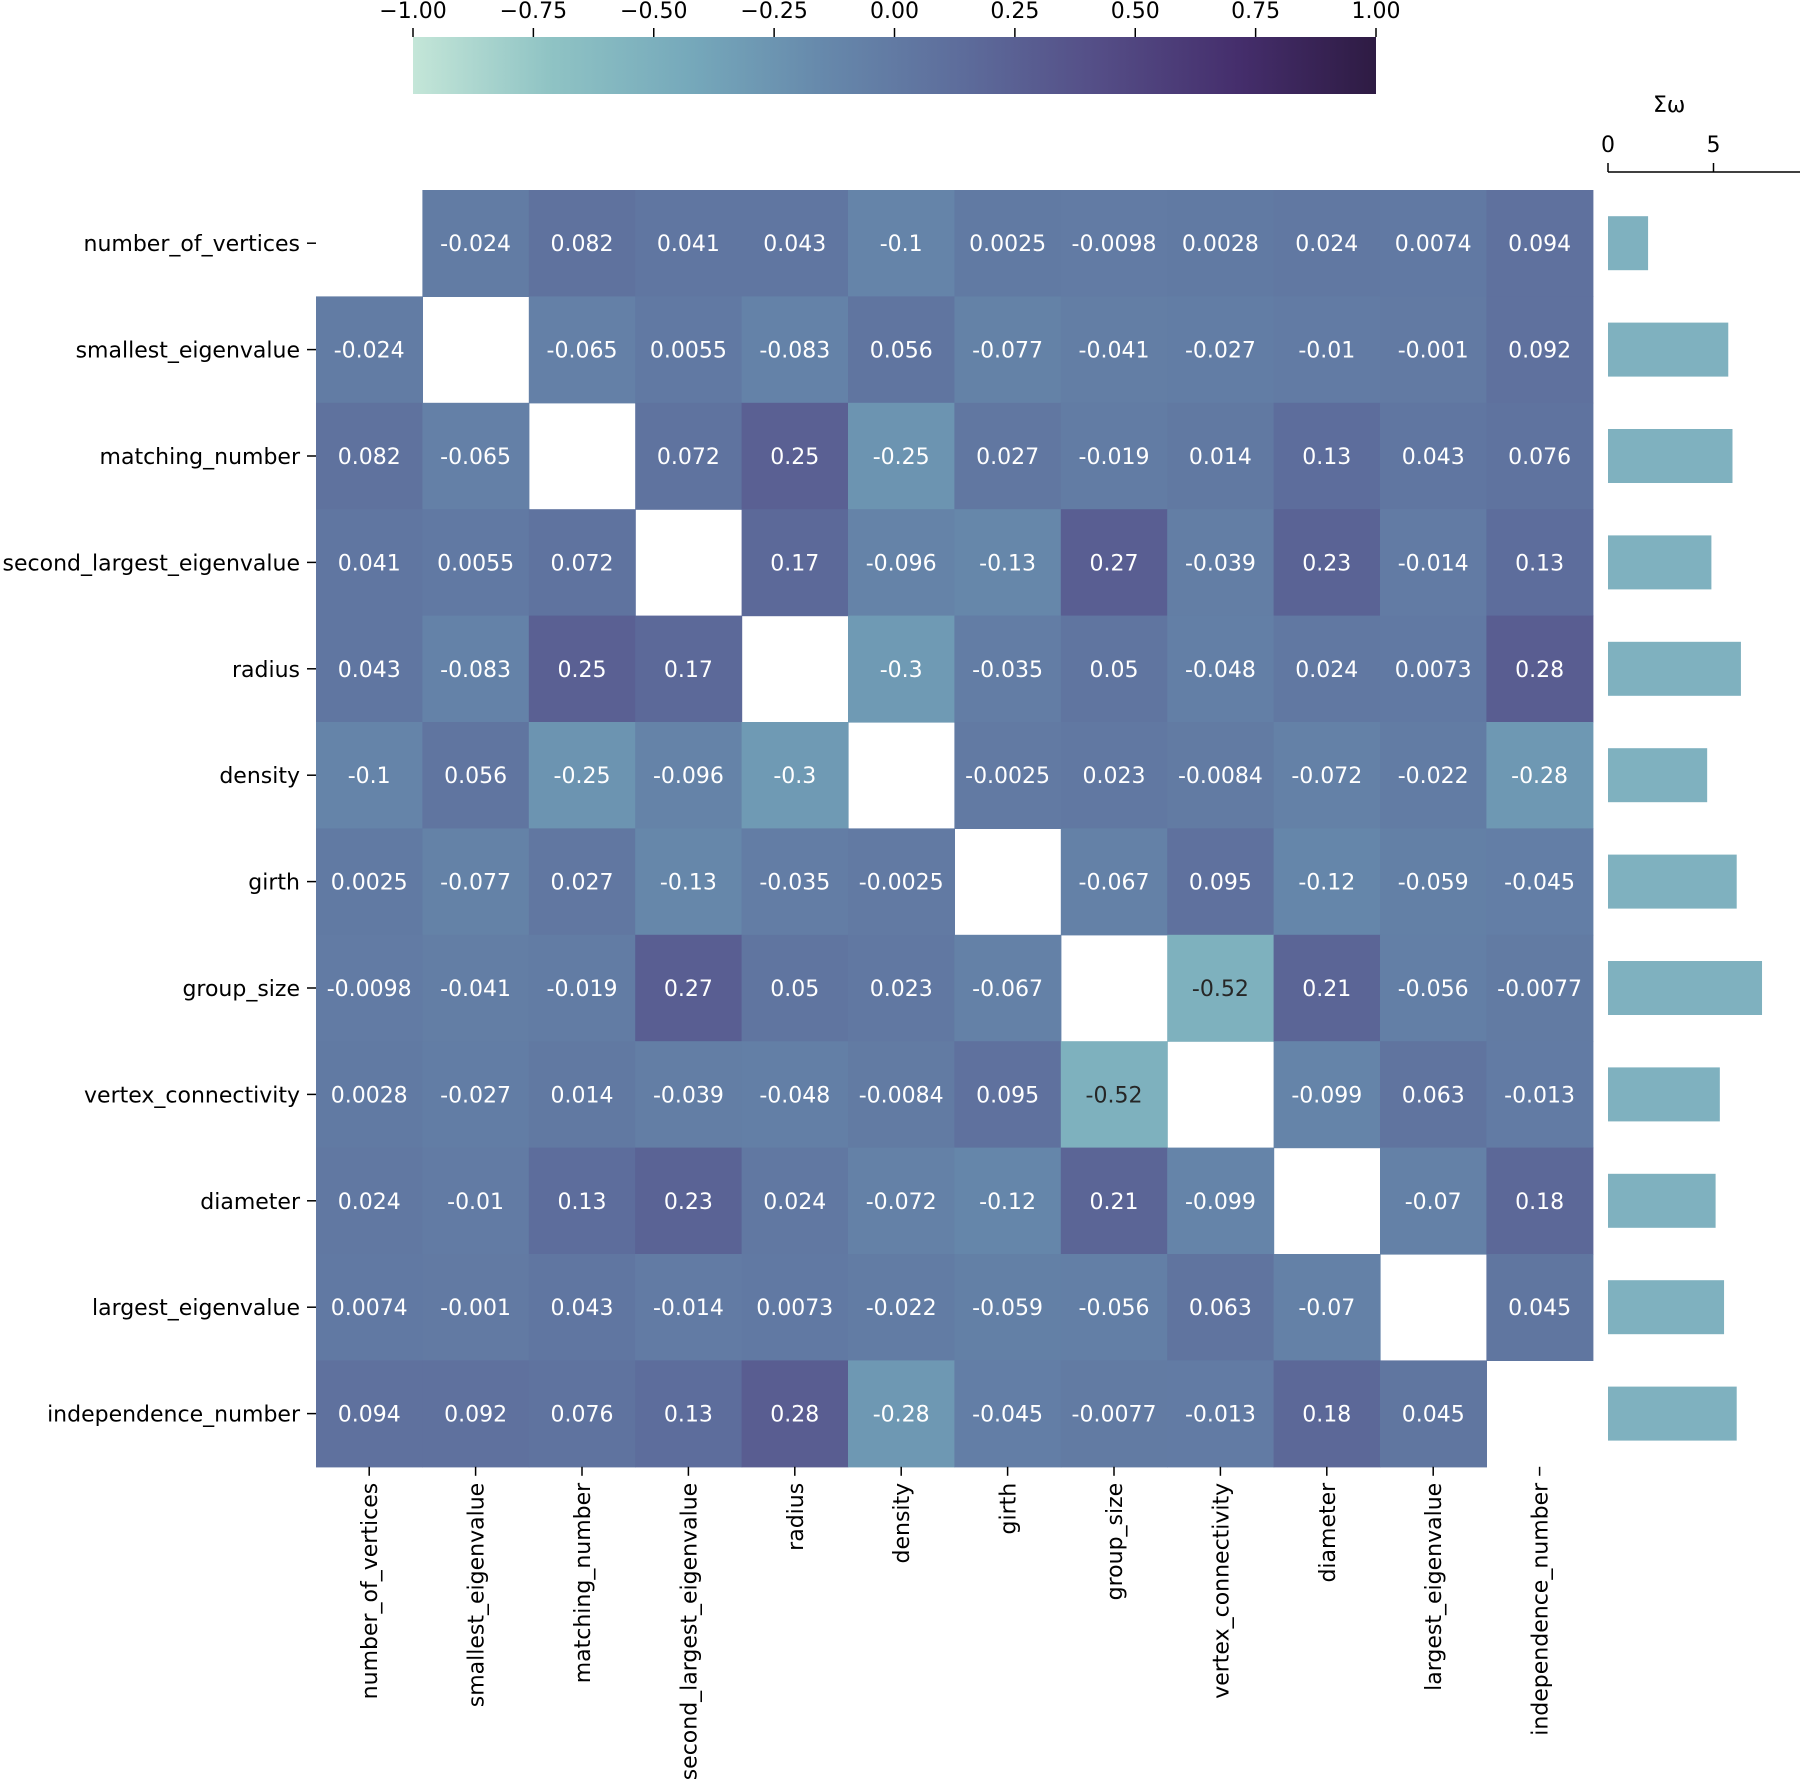 This screenshot has height=1780, width=1800. I want to click on heatmap-cell-label: -0.07, so click(1326, 1308).